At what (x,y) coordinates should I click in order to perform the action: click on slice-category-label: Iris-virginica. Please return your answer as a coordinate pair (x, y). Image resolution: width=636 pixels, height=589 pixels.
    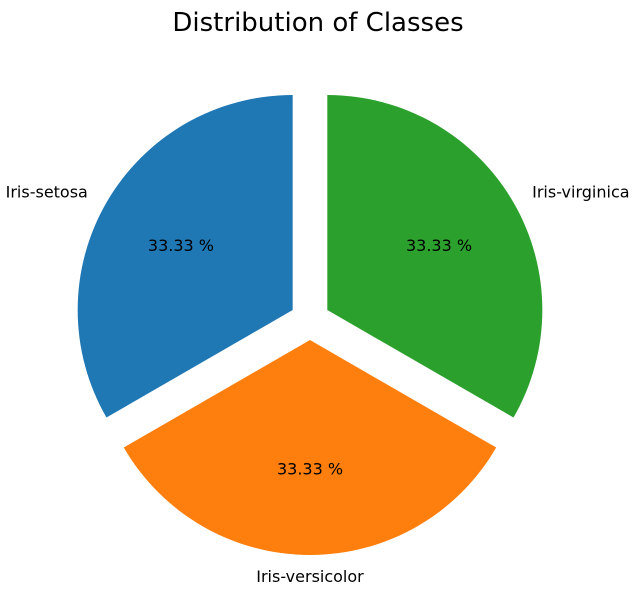
    Looking at the image, I should click on (580, 191).